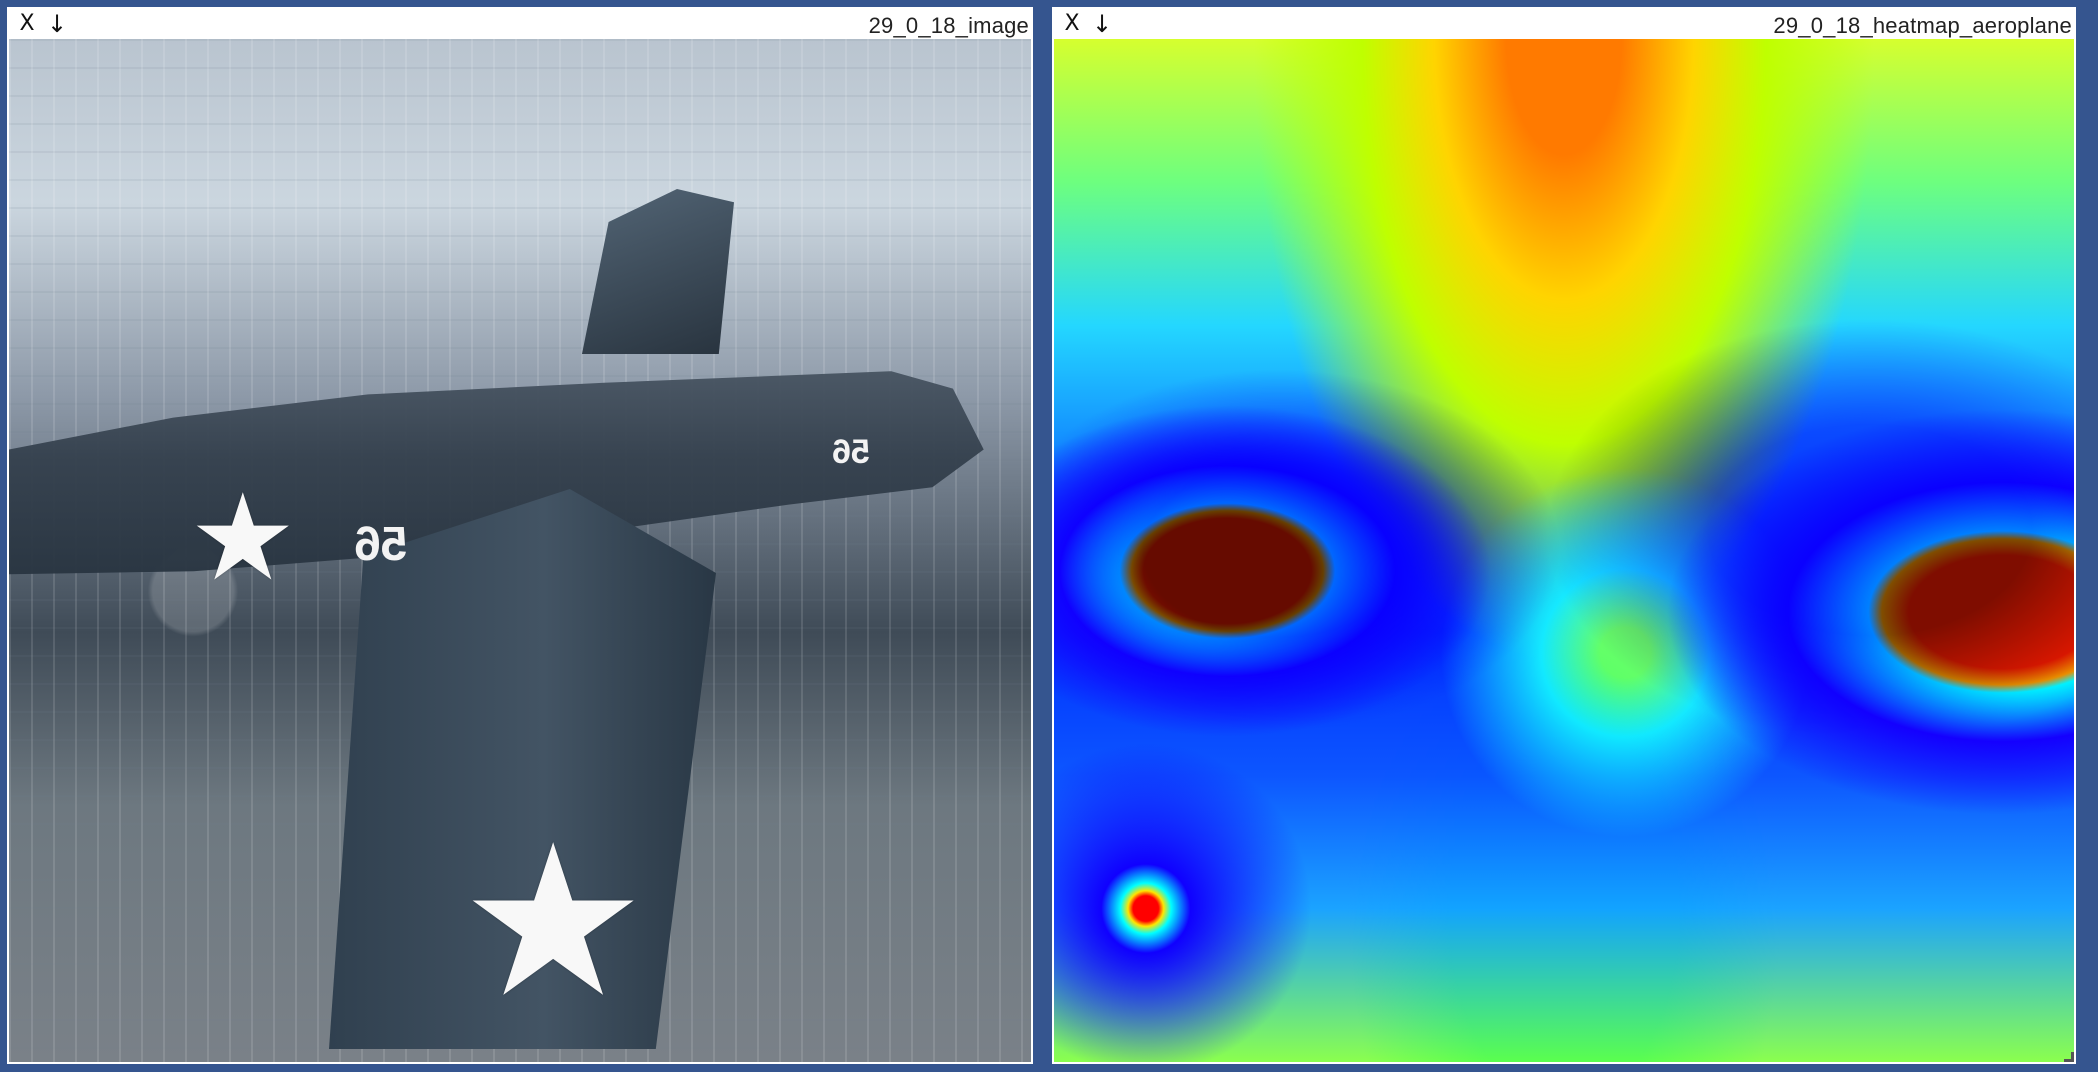 Image resolution: width=2098 pixels, height=1072 pixels. Describe the element at coordinates (851, 452) in the screenshot. I see `nose-number: 56` at that location.